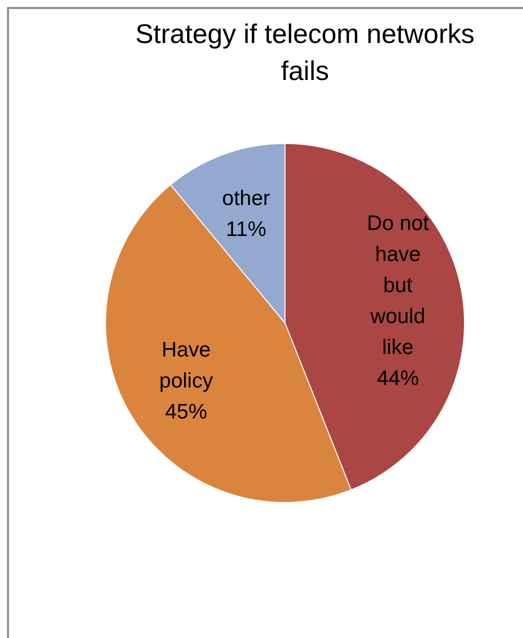  I want to click on data-label: 44%, so click(397, 378).